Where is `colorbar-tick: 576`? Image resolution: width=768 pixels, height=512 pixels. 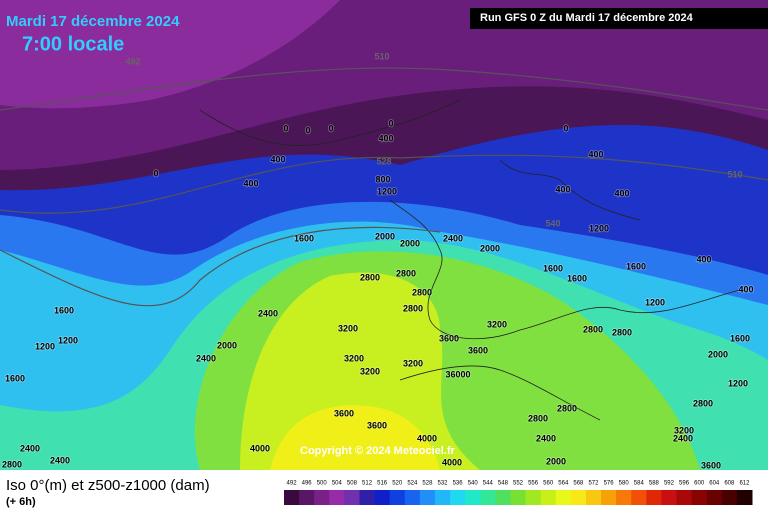
colorbar-tick: 576 is located at coordinates (609, 484).